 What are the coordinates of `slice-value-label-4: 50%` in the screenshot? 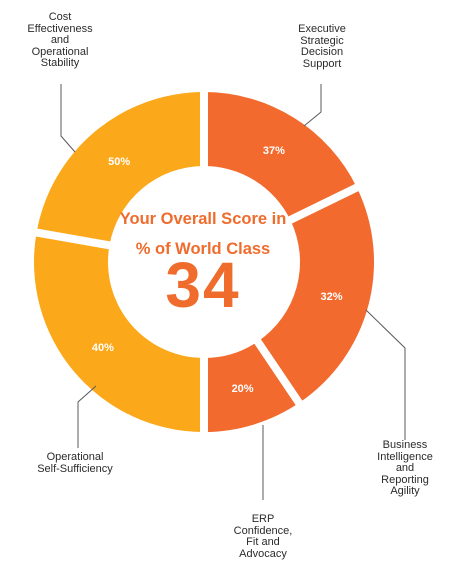 It's located at (119, 162).